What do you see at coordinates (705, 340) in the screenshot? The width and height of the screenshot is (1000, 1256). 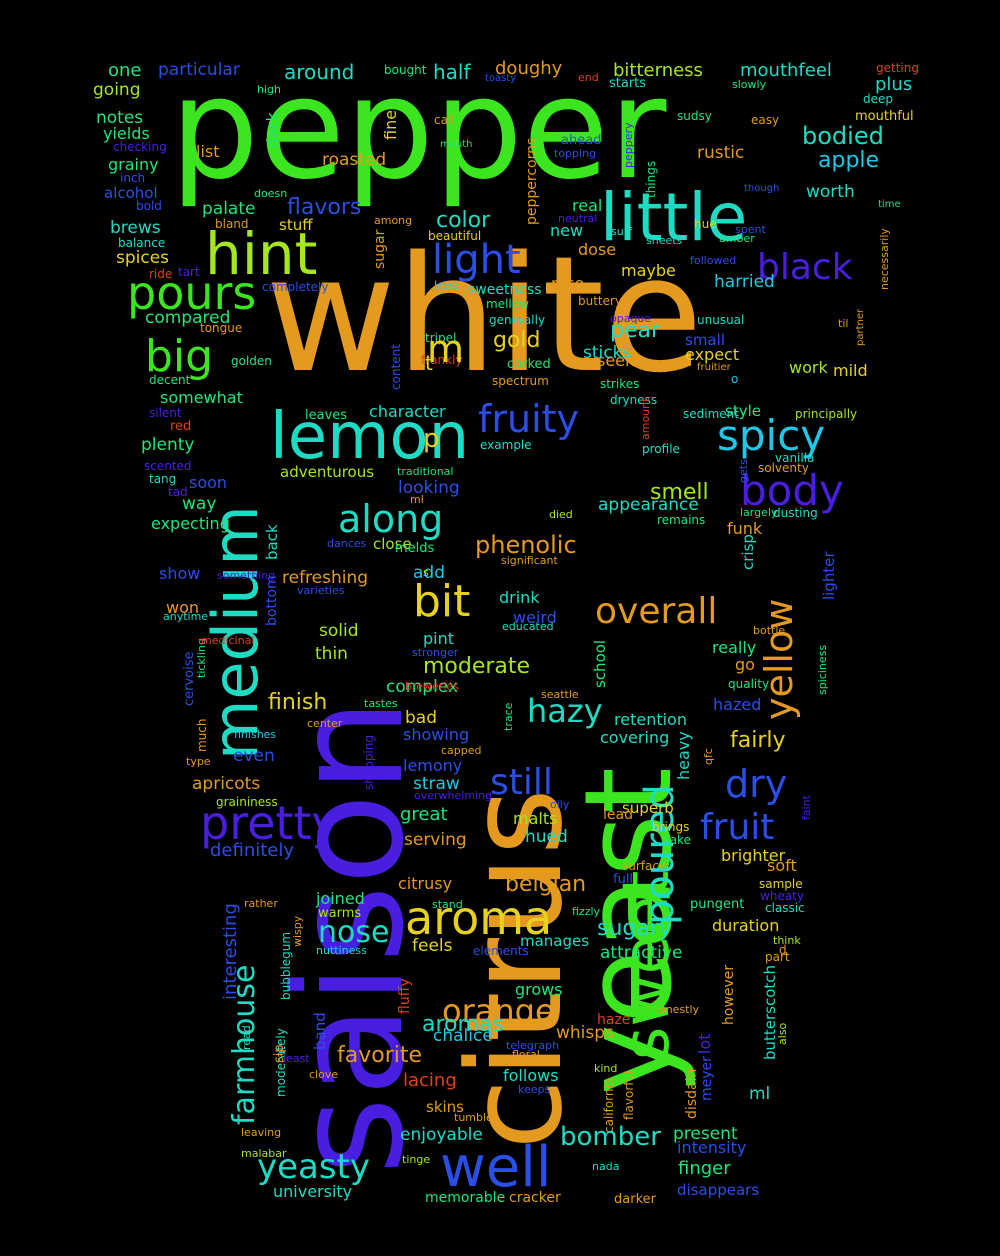 I see `cloud-word: small` at bounding box center [705, 340].